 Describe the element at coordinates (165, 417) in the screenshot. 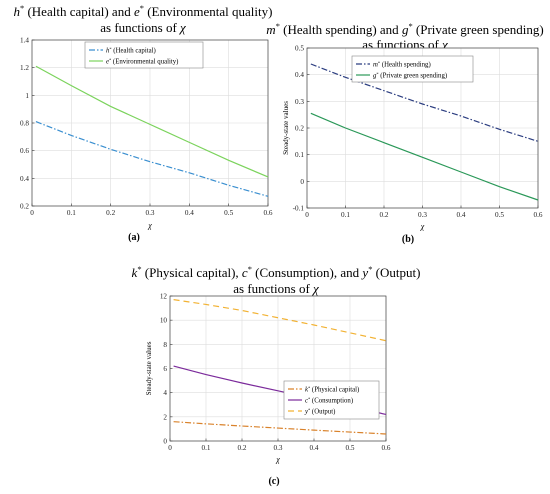

I see `y-tick-label: 2` at that location.